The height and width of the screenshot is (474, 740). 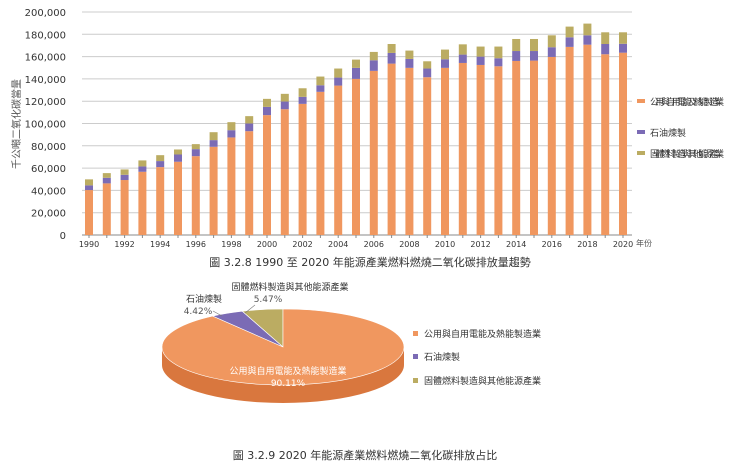 What do you see at coordinates (477, 357) in the screenshot?
I see `pie-legend: 公用與自用電能及熱能製造業 石油煉製 固體燃料製造與其他能源產業` at bounding box center [477, 357].